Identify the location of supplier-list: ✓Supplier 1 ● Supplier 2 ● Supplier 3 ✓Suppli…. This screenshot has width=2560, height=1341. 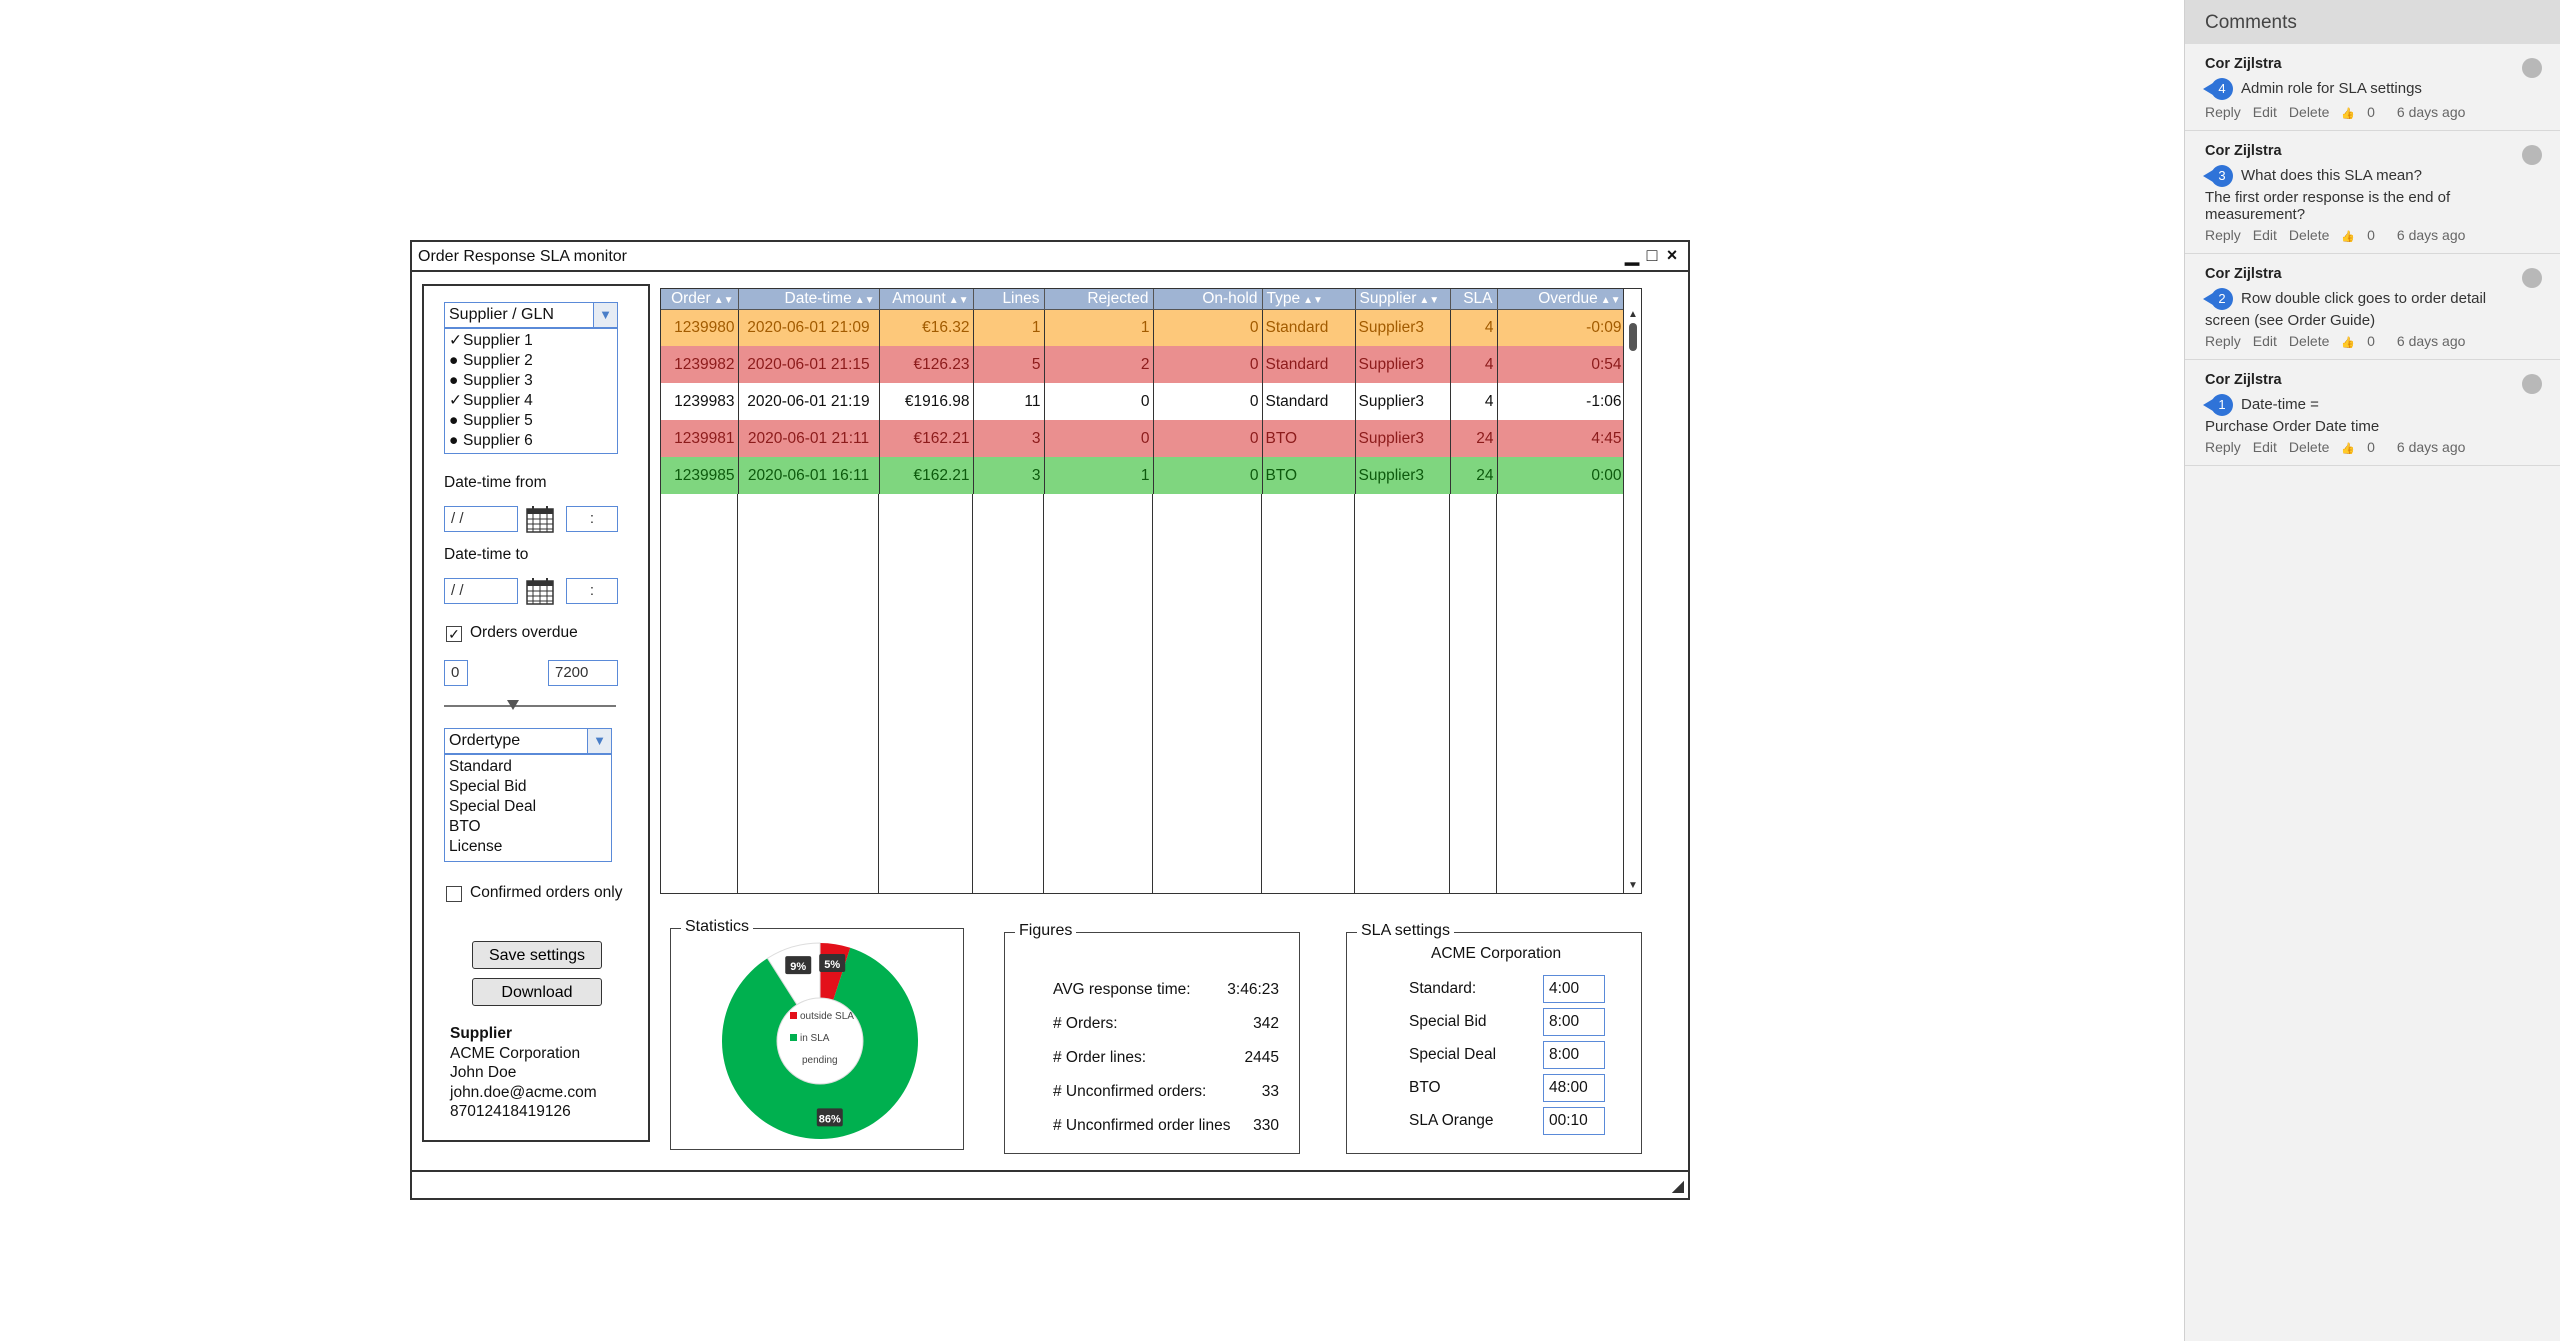
(531, 391).